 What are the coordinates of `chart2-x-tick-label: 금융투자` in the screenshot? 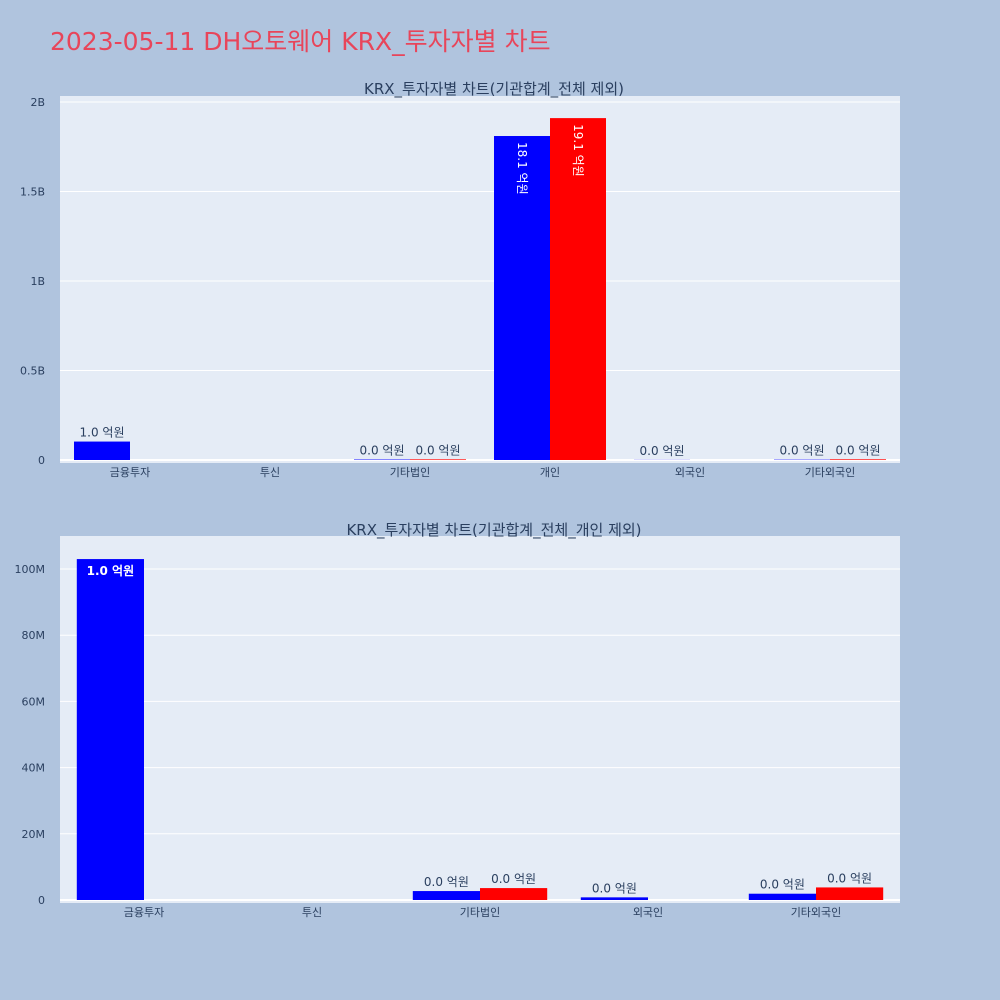 It's located at (144, 912).